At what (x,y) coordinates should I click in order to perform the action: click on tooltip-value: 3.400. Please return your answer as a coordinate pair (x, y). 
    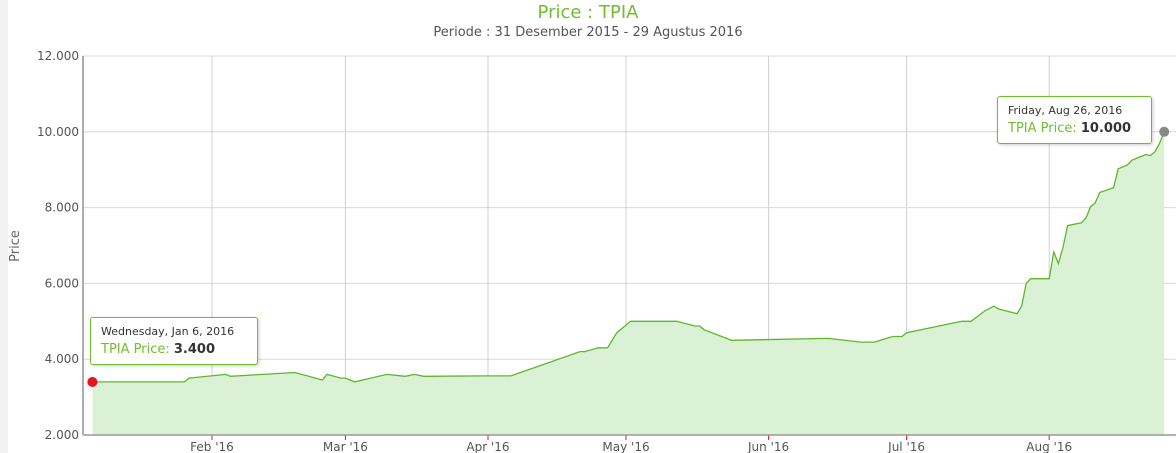
    Looking at the image, I should click on (194, 349).